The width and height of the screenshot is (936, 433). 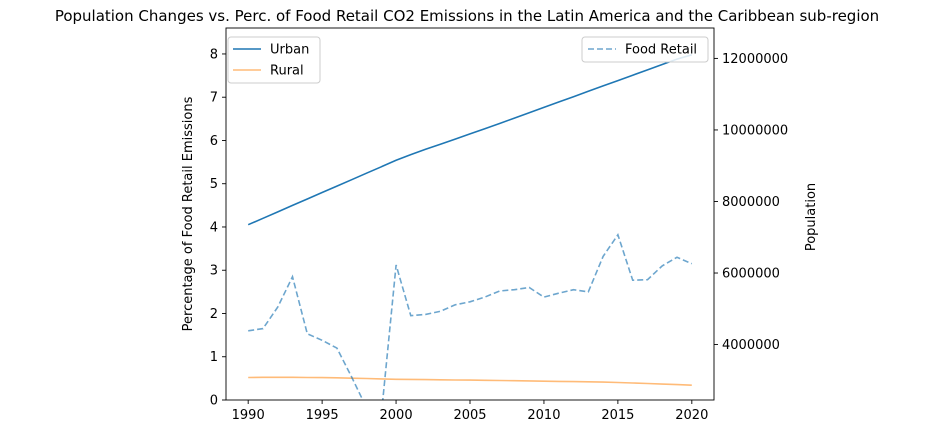 I want to click on y-axis-label: Percentage of Food Retail Emissions, so click(x=188, y=213).